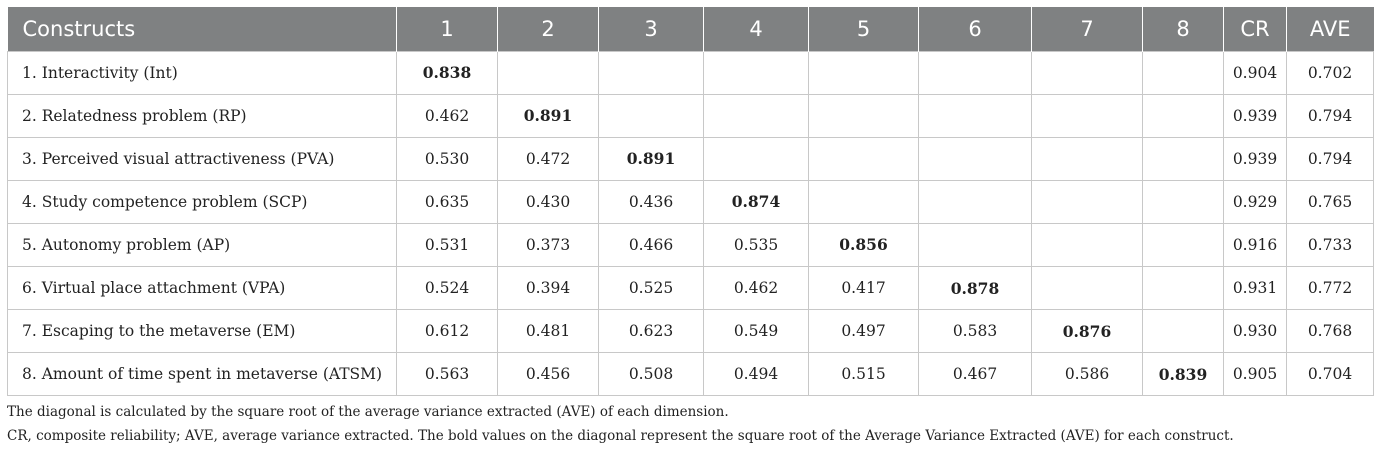 Image resolution: width=1375 pixels, height=451 pixels. I want to click on ave-cell: 0.794, so click(1330, 115).